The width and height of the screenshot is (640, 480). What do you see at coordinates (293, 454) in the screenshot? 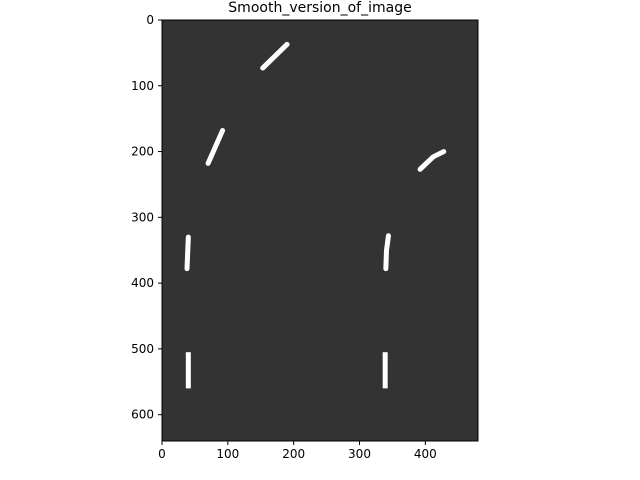
I see `x-tick-label: 200` at bounding box center [293, 454].